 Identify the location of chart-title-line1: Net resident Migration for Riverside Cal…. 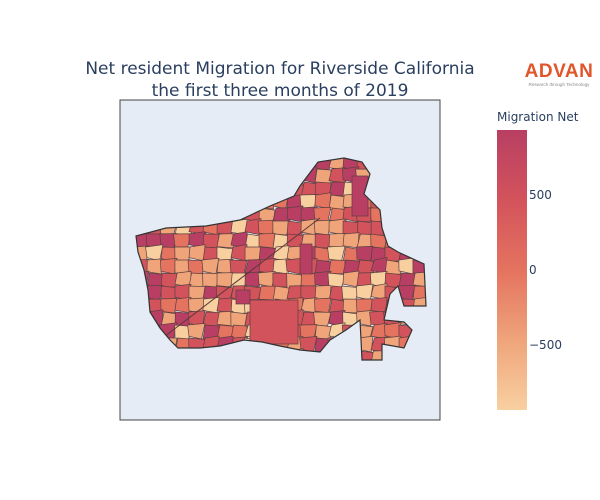
(280, 69).